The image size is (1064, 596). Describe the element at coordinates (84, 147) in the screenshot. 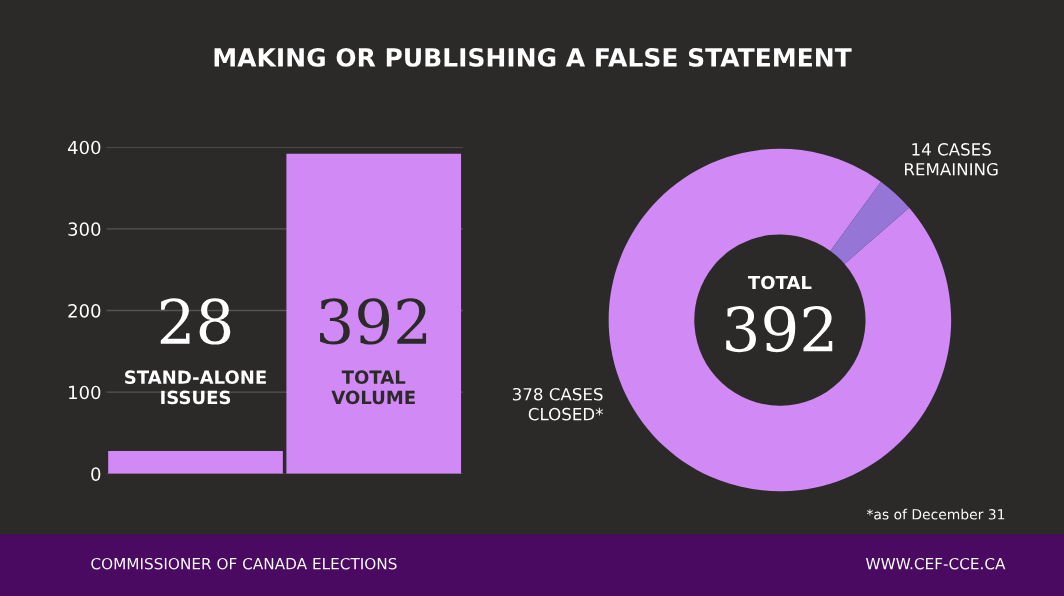

I see `y-tick-label: 400` at that location.